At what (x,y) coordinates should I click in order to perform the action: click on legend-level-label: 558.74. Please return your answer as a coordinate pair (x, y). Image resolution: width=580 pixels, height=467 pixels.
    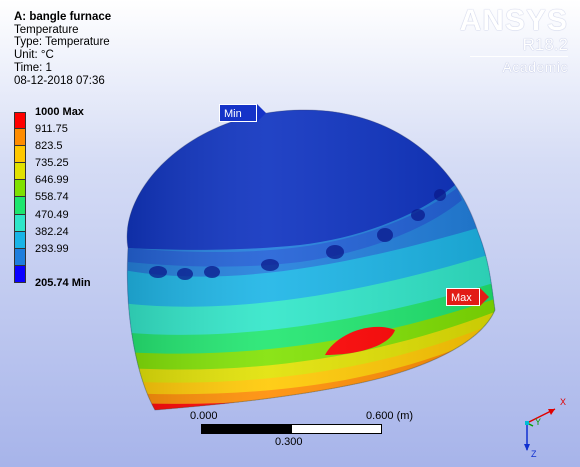
    Looking at the image, I should click on (52, 197).